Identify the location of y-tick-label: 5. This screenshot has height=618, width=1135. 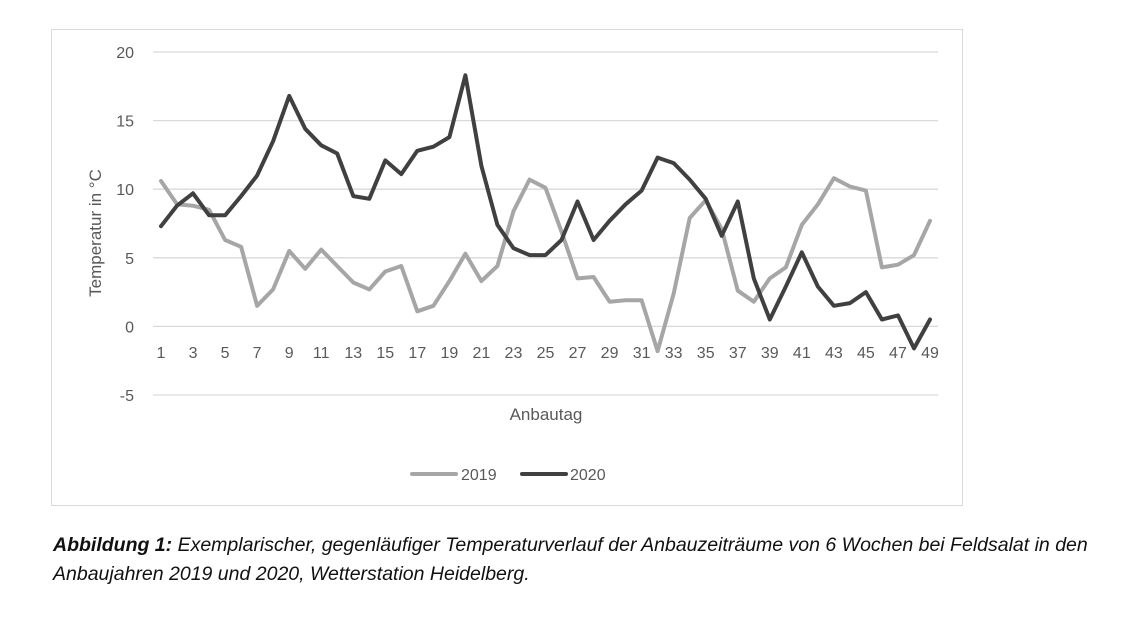
(129, 259).